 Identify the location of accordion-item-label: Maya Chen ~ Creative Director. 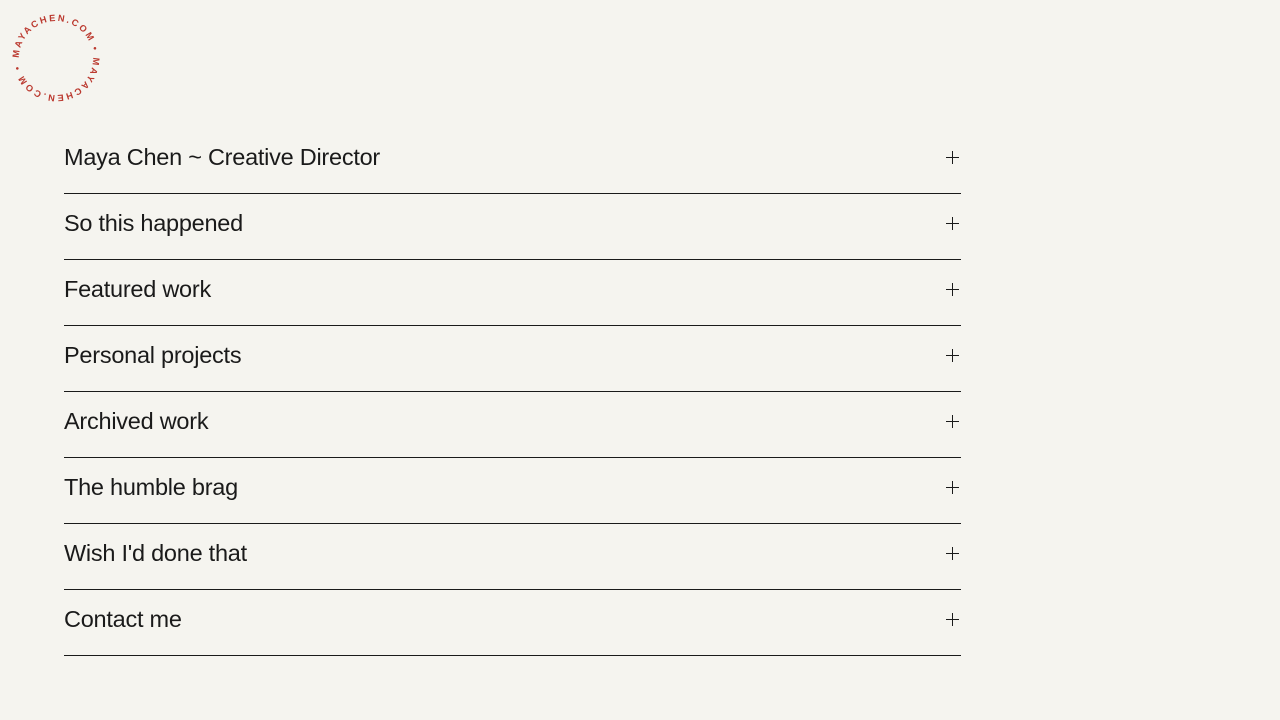
(222, 156).